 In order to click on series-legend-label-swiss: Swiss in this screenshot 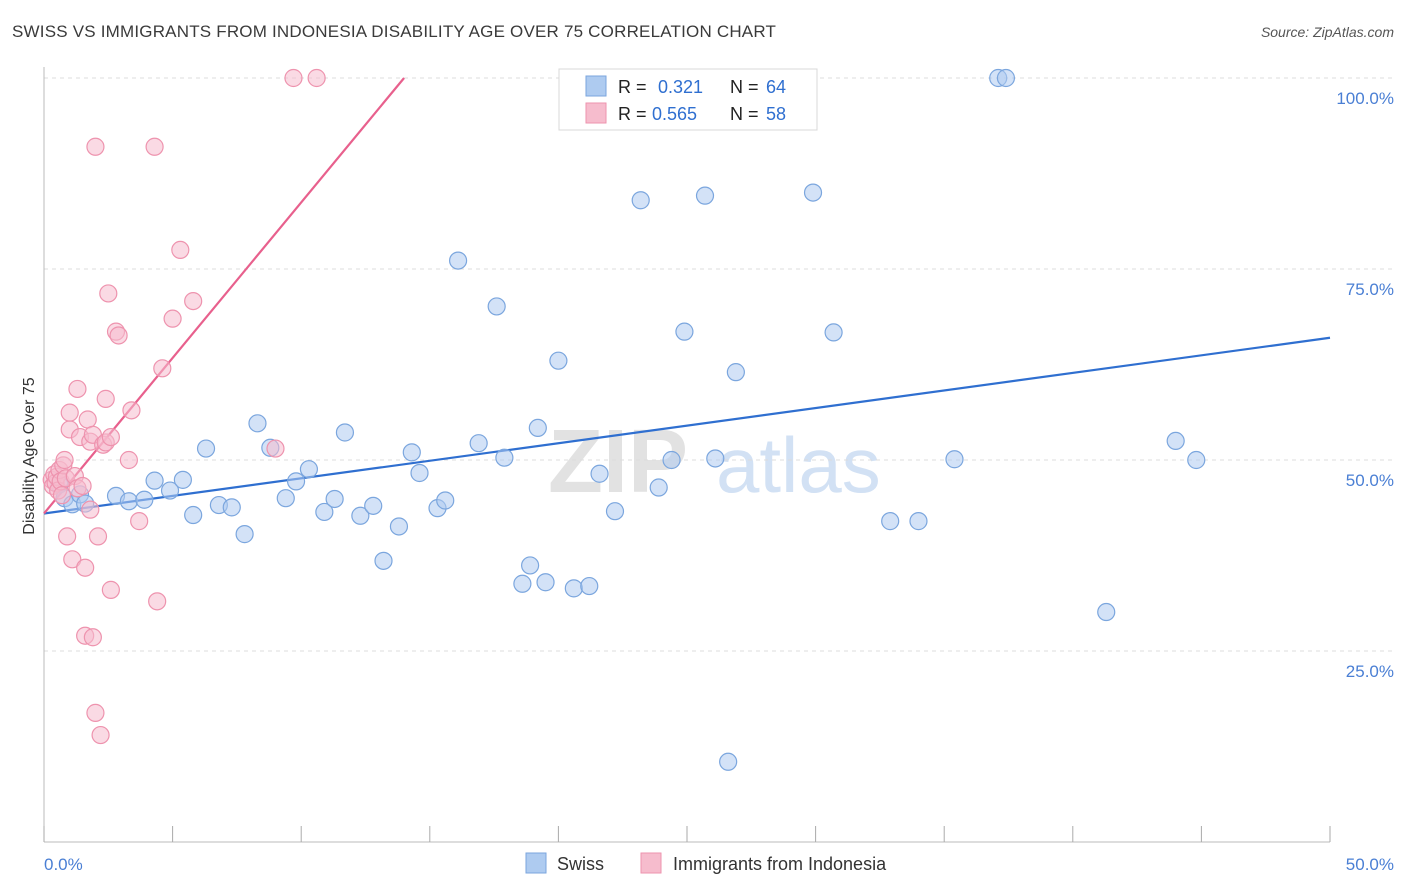, I will do `click(580, 864)`.